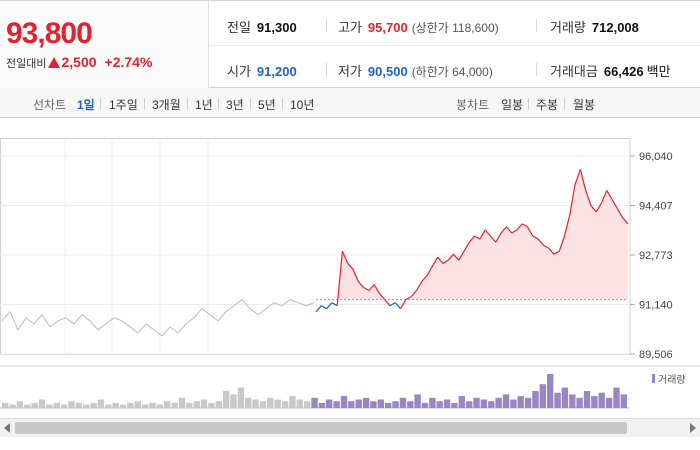 The height and width of the screenshot is (450, 700). I want to click on tab-1year: 1년, so click(204, 105).